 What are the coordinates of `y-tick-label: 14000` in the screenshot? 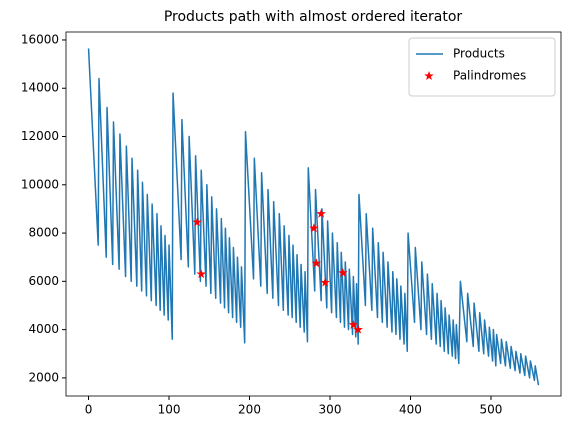 It's located at (40, 88).